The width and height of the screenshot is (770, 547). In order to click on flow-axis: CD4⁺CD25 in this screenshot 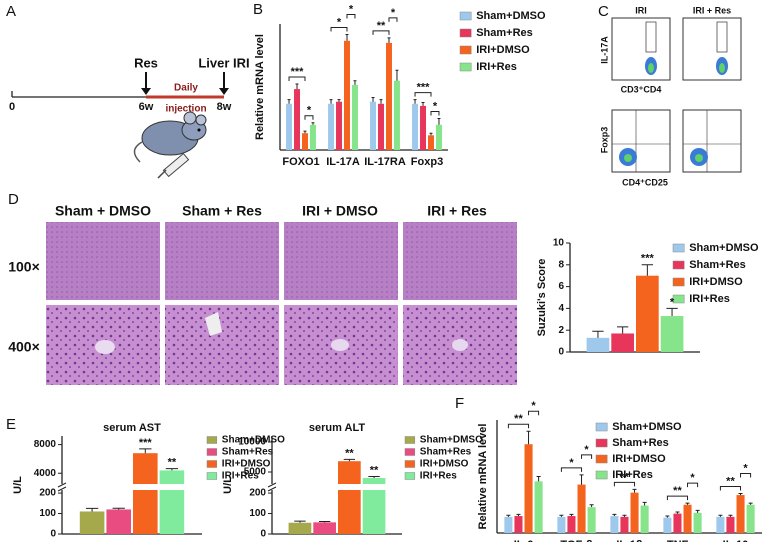, I will do `click(645, 182)`.